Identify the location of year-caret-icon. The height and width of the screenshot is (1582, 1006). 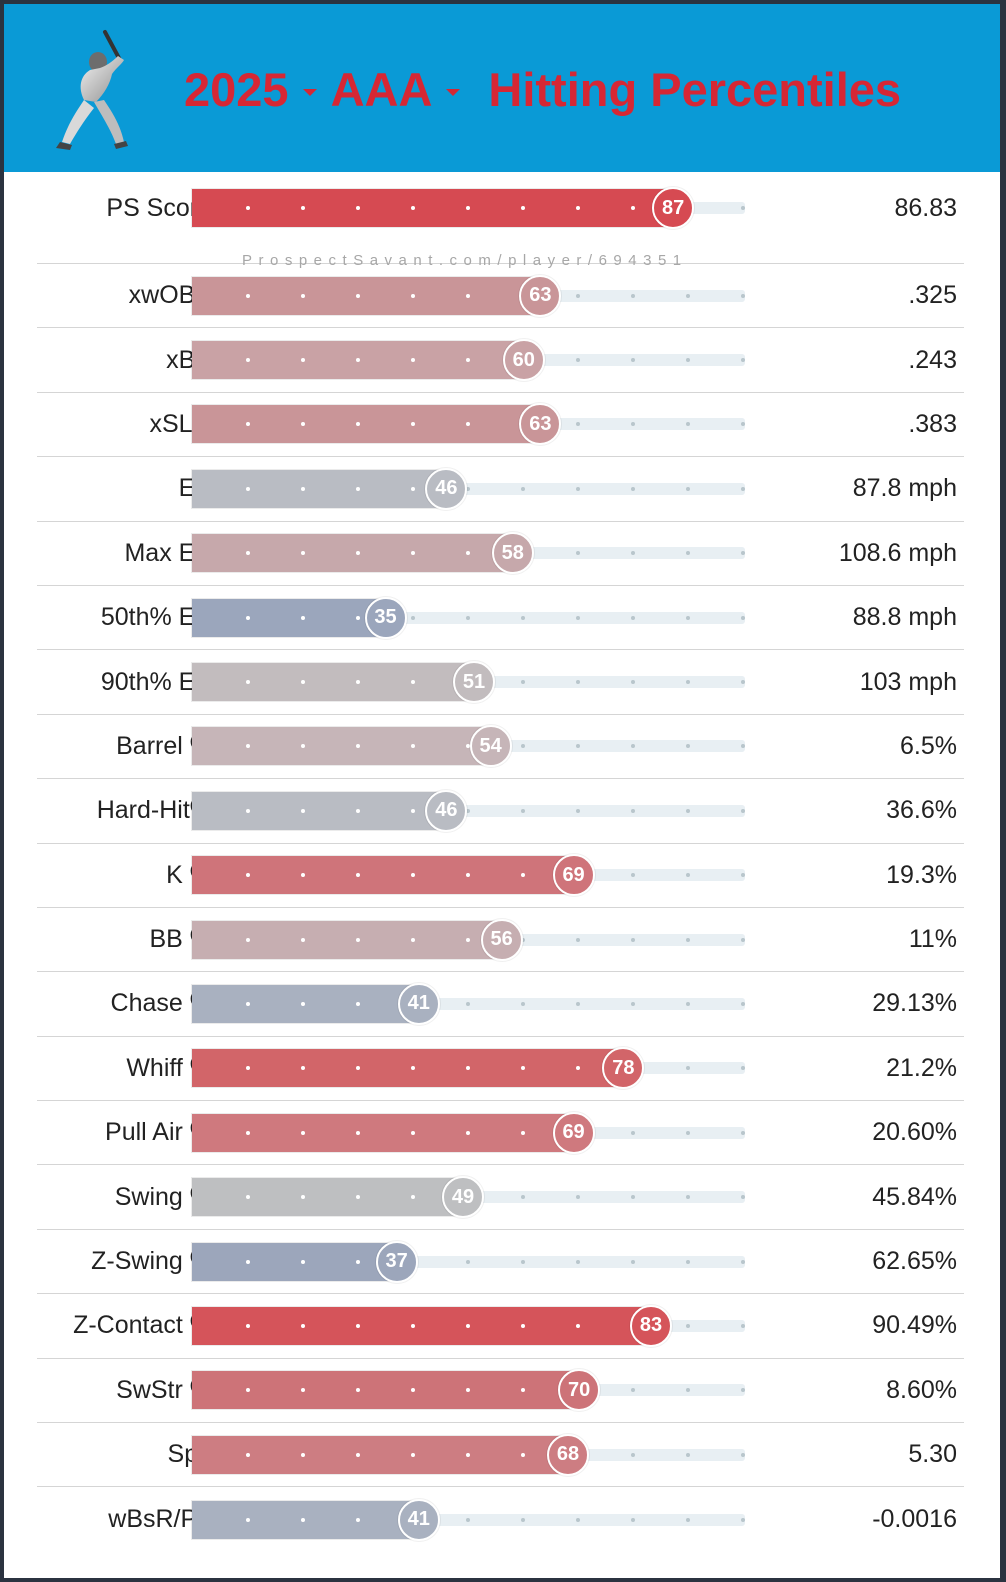
(309, 92).